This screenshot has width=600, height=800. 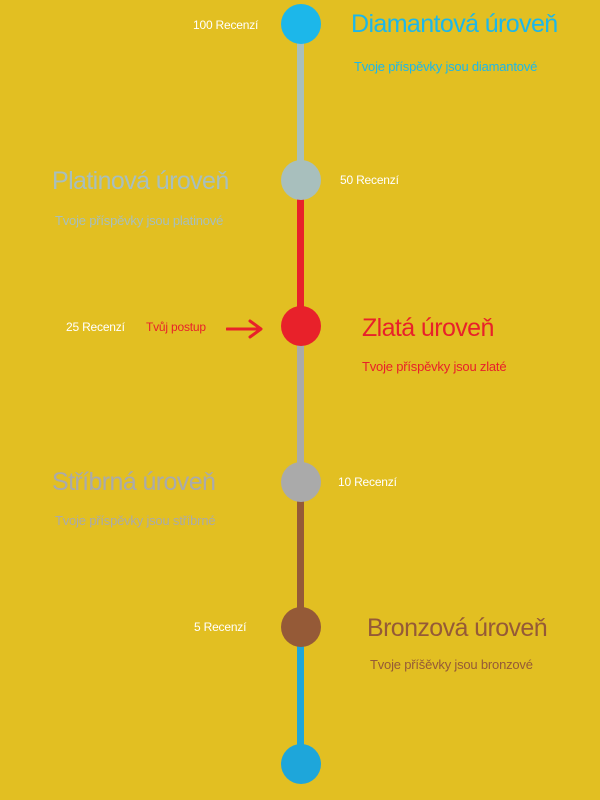 I want to click on current-progress-label: Tvůj postup, so click(x=176, y=327).